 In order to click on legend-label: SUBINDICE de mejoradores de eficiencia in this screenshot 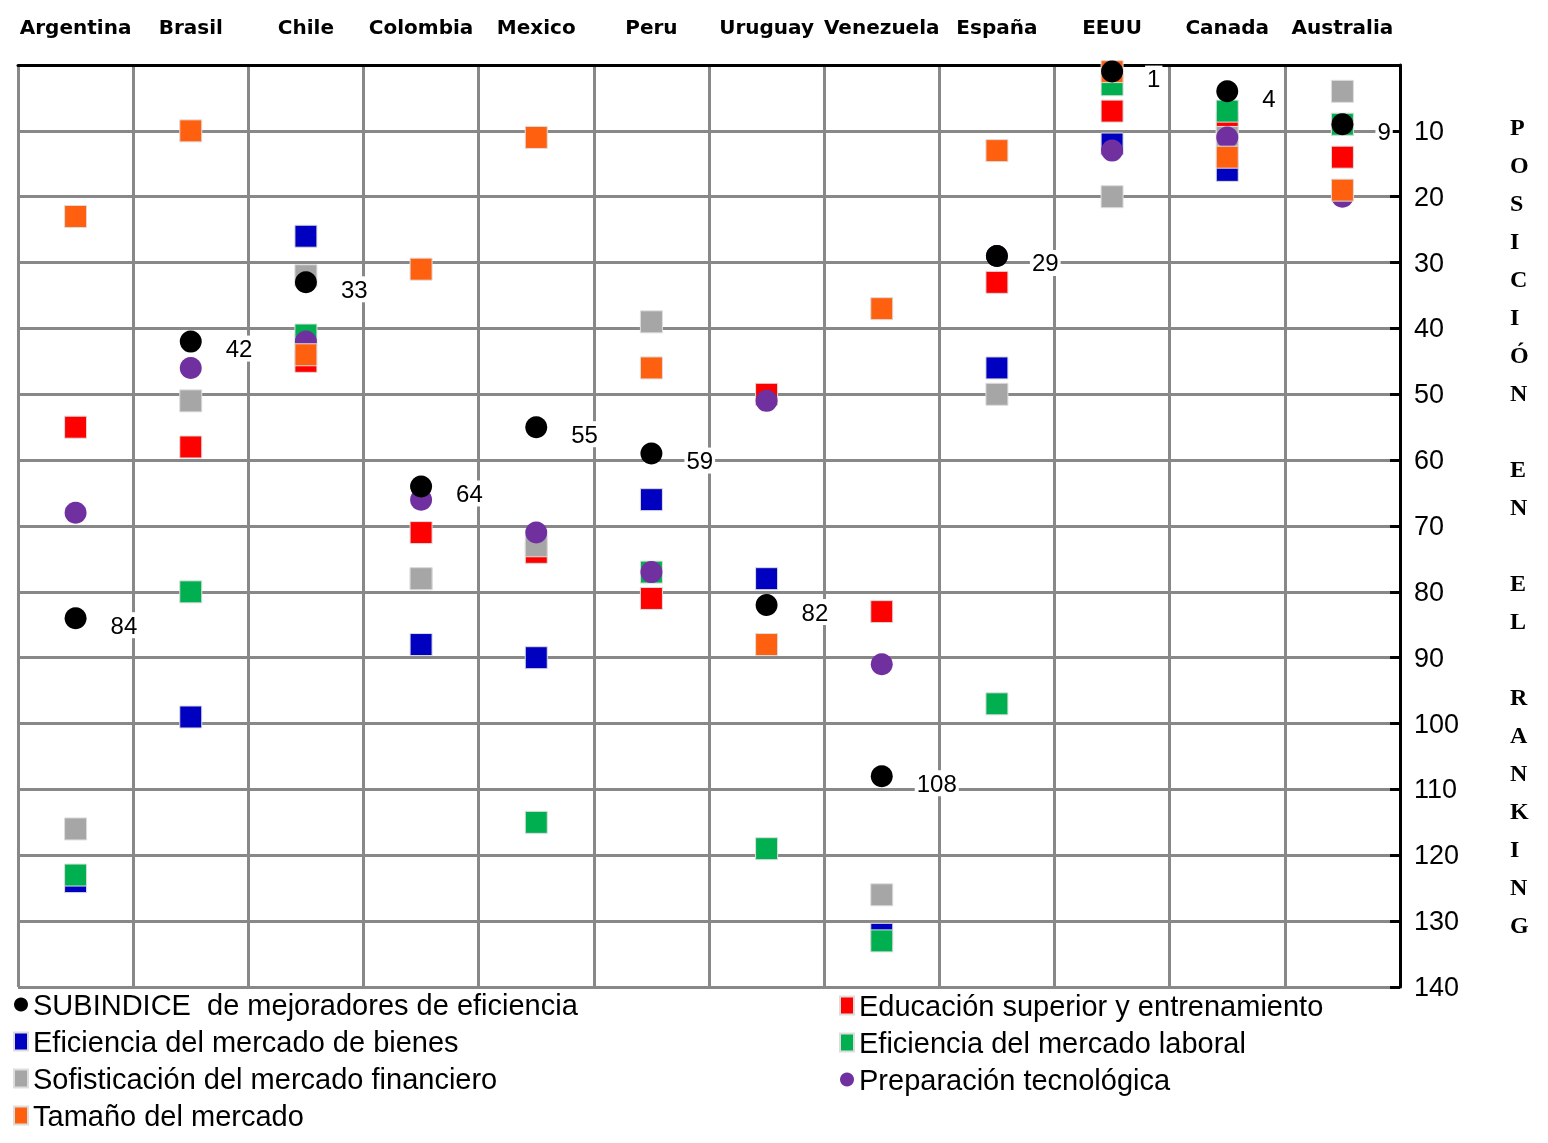, I will do `click(306, 1004)`.